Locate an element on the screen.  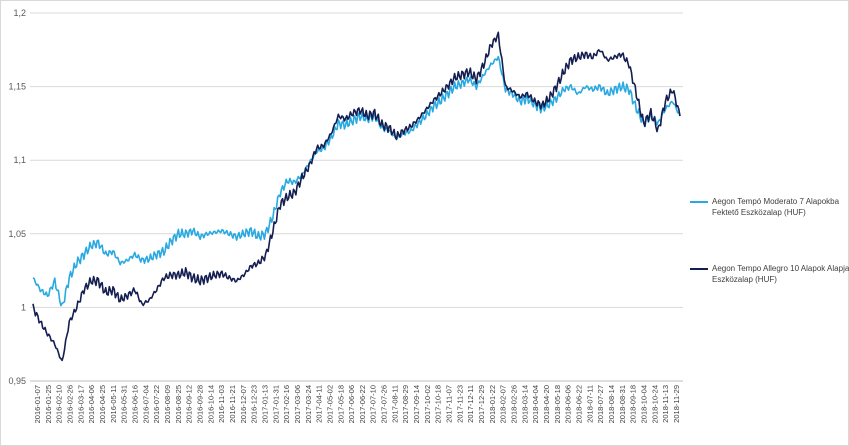
x-tick-label: 2018-05-18 is located at coordinates (557, 404).